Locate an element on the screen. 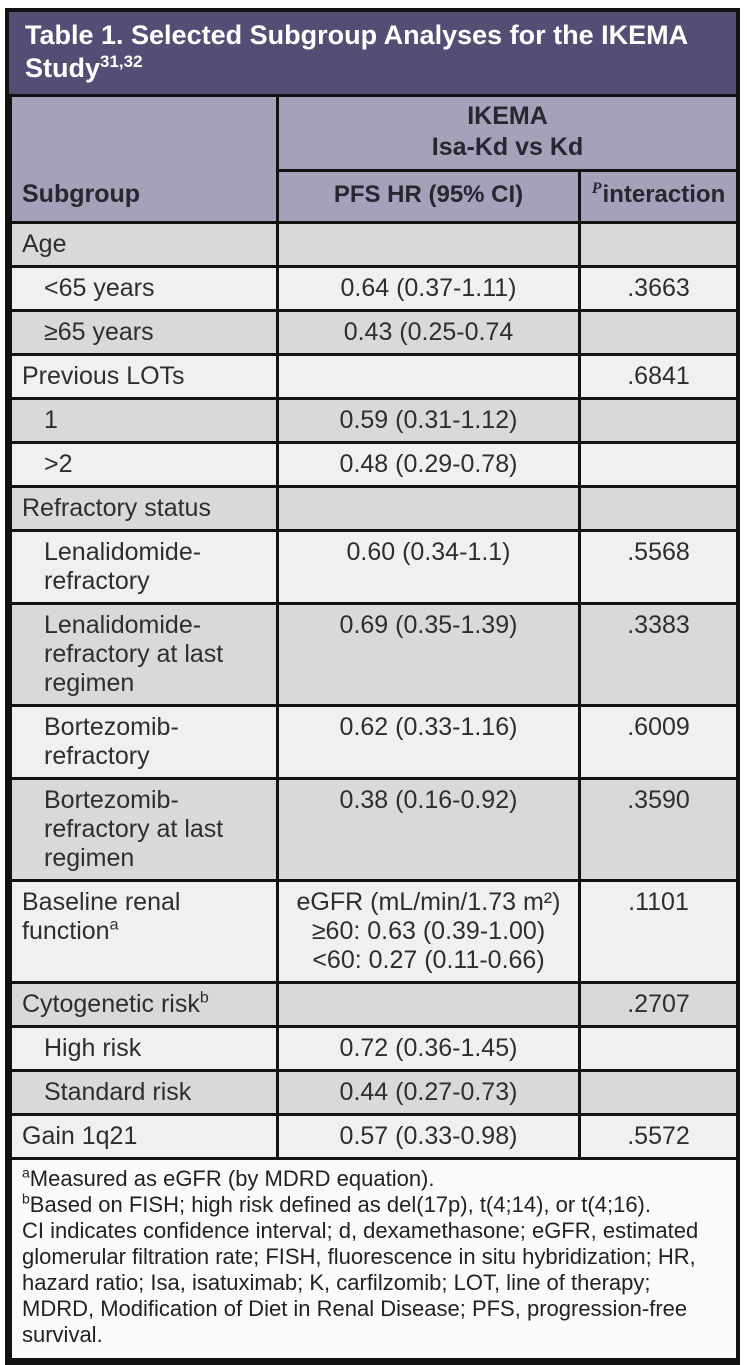  pfs-hr-cell: 0.69 (0.35-1.39) is located at coordinates (428, 654).